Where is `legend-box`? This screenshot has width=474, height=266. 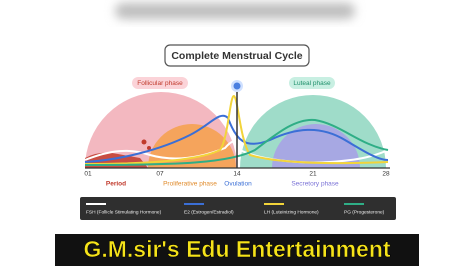 legend-box is located at coordinates (238, 208).